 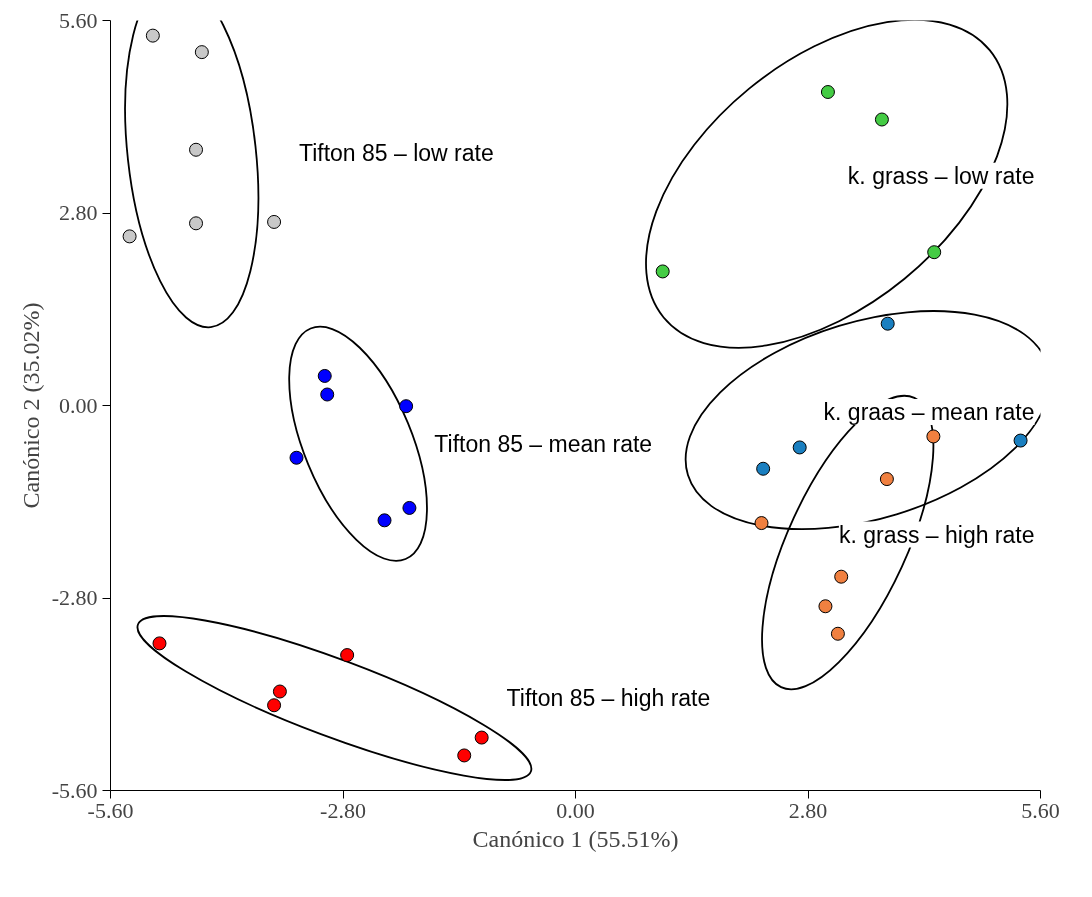 I want to click on series-label: Tifton 85 – mean rate, so click(x=543, y=443).